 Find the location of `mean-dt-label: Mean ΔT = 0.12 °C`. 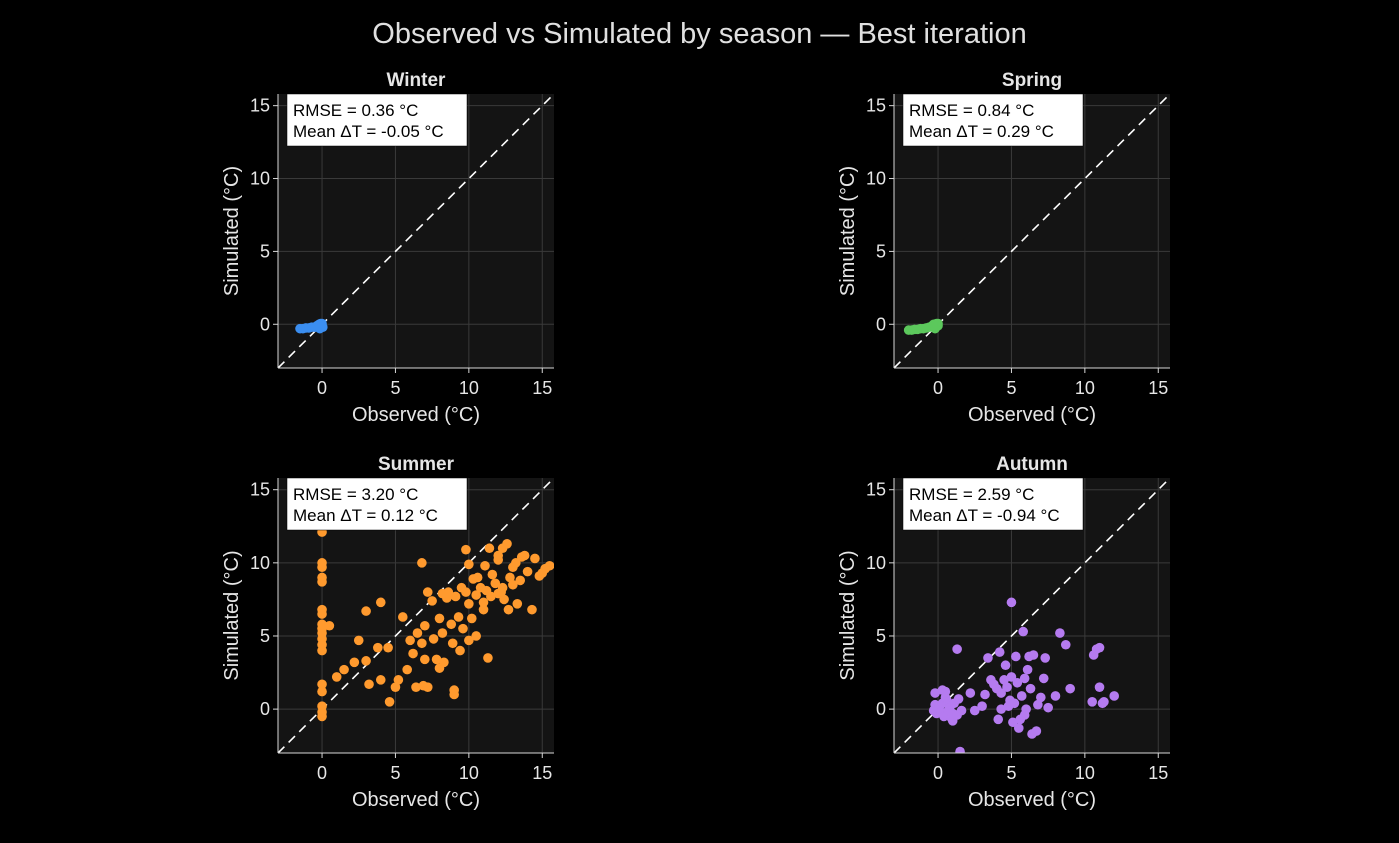

mean-dt-label: Mean ΔT = 0.12 °C is located at coordinates (365, 515).